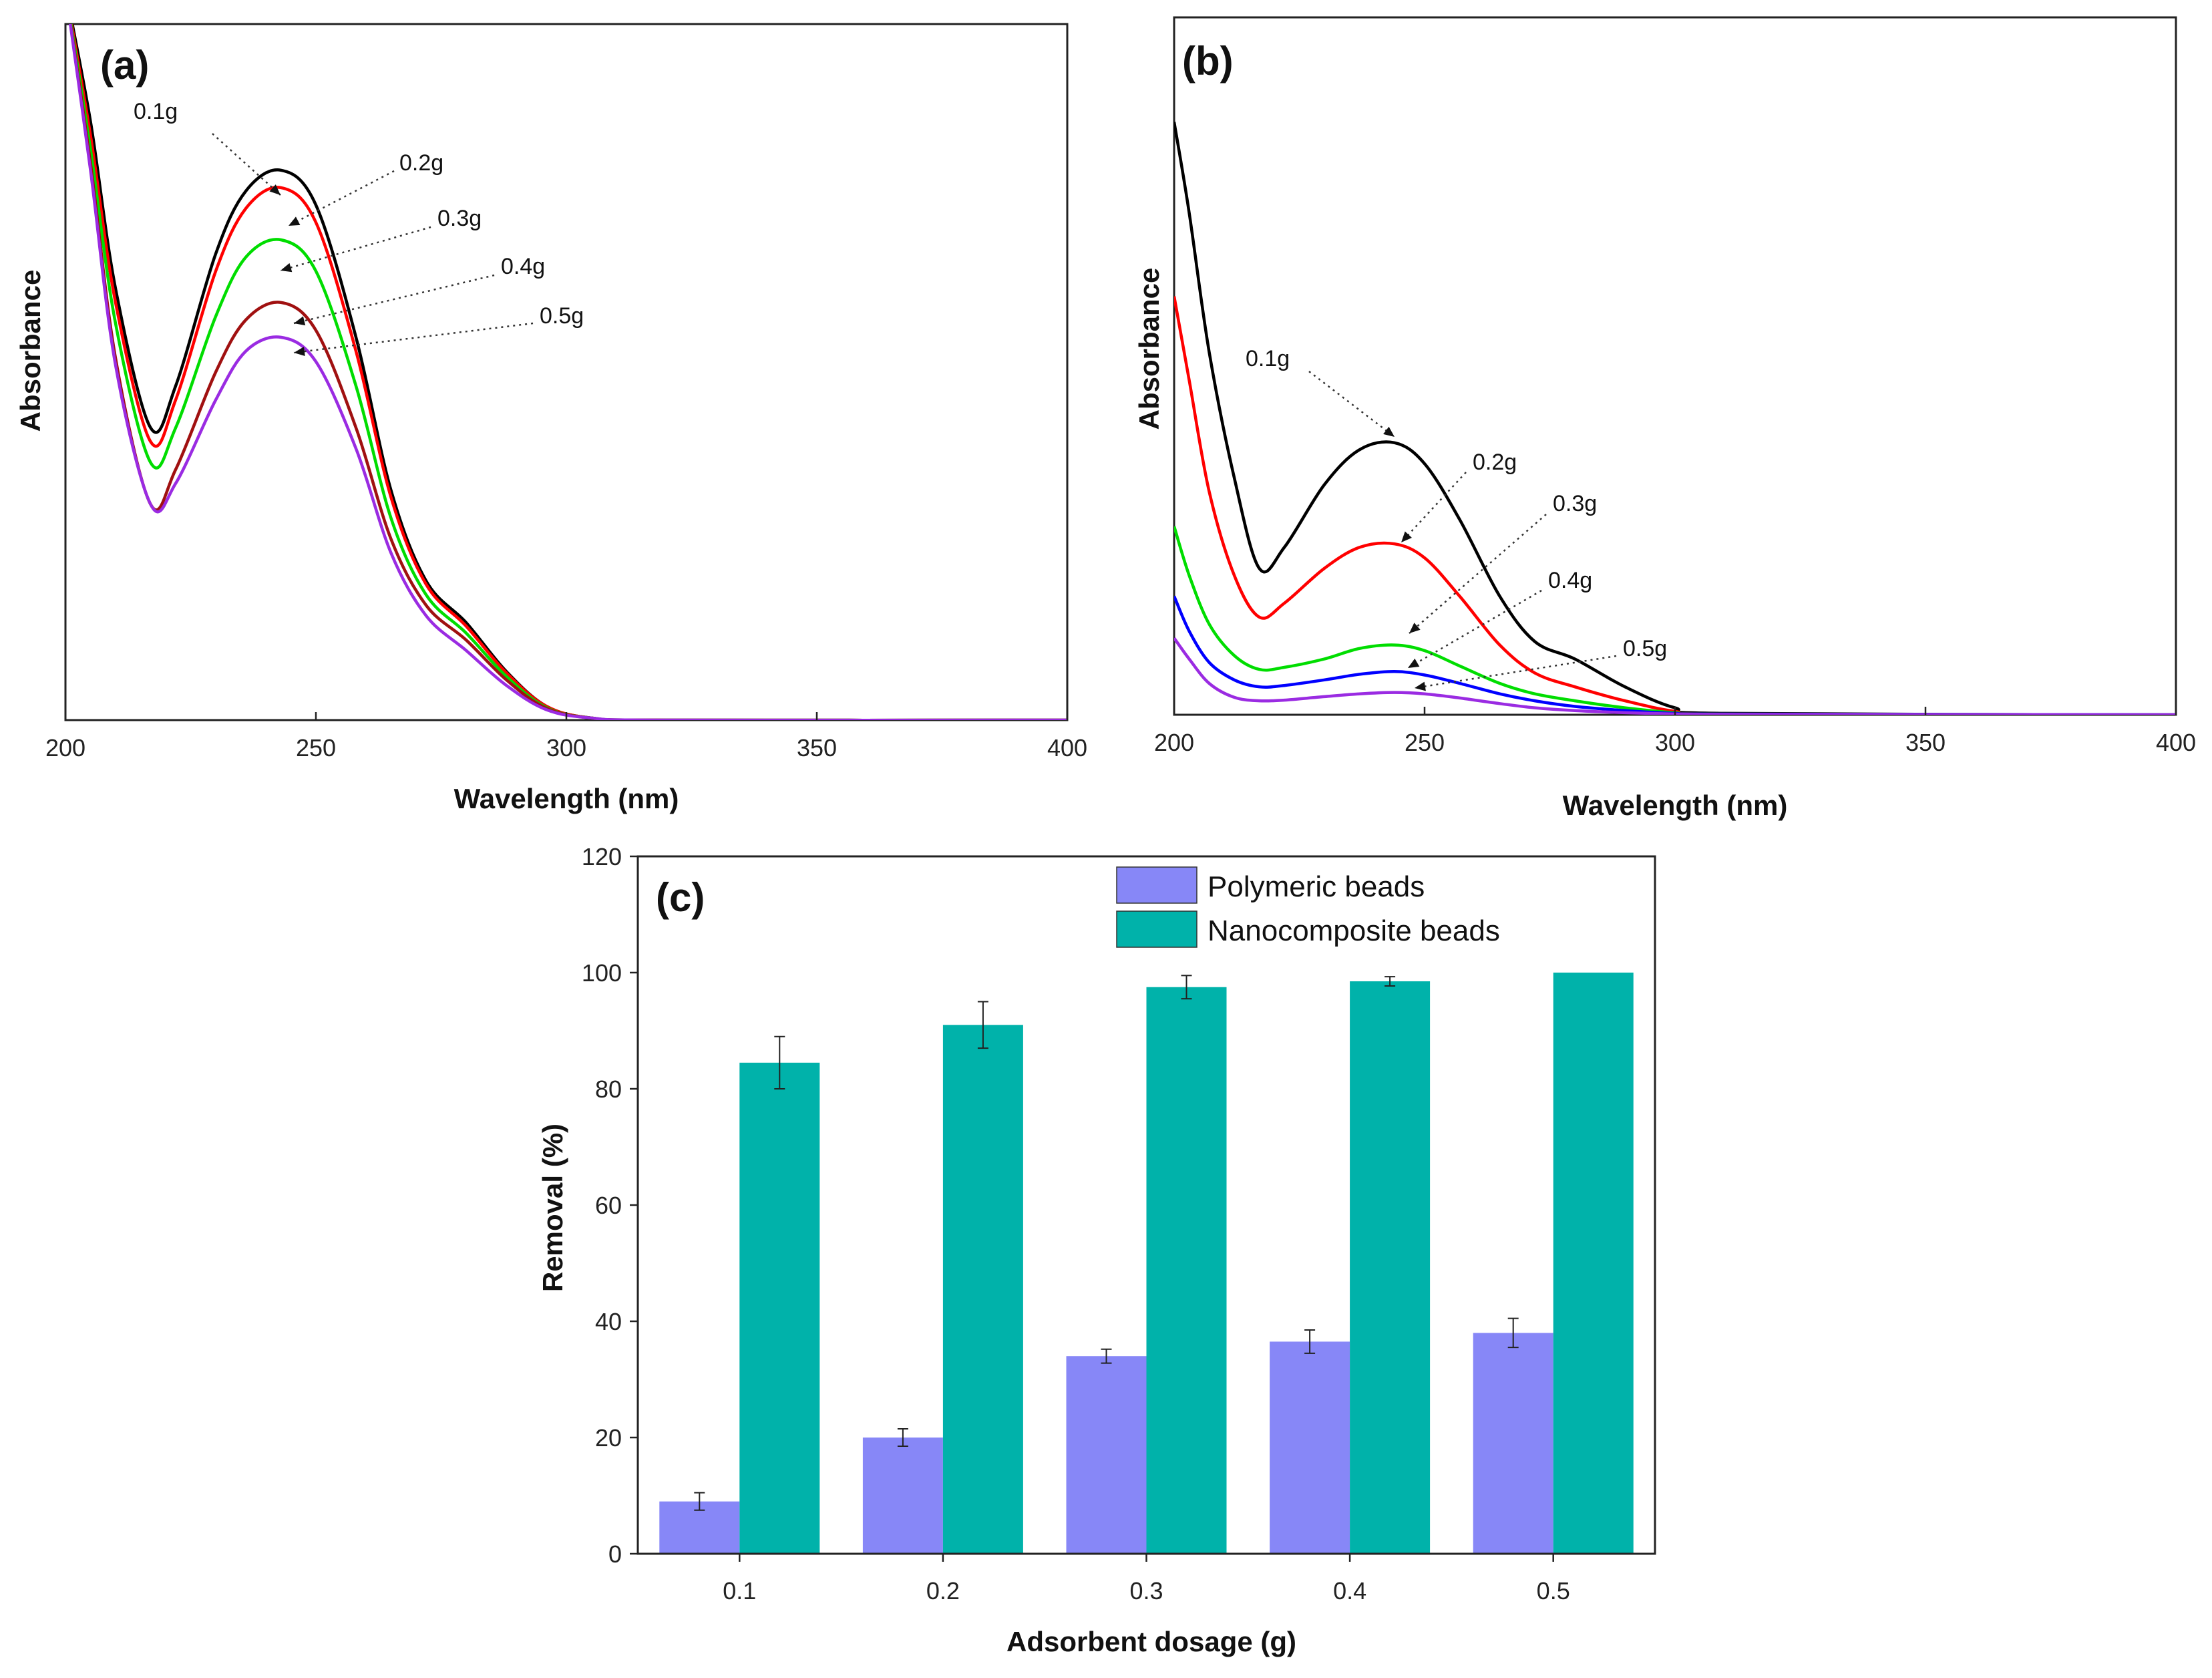 The height and width of the screenshot is (1678, 2212). I want to click on panel-a-y-axis-label: Absorbance, so click(30, 351).